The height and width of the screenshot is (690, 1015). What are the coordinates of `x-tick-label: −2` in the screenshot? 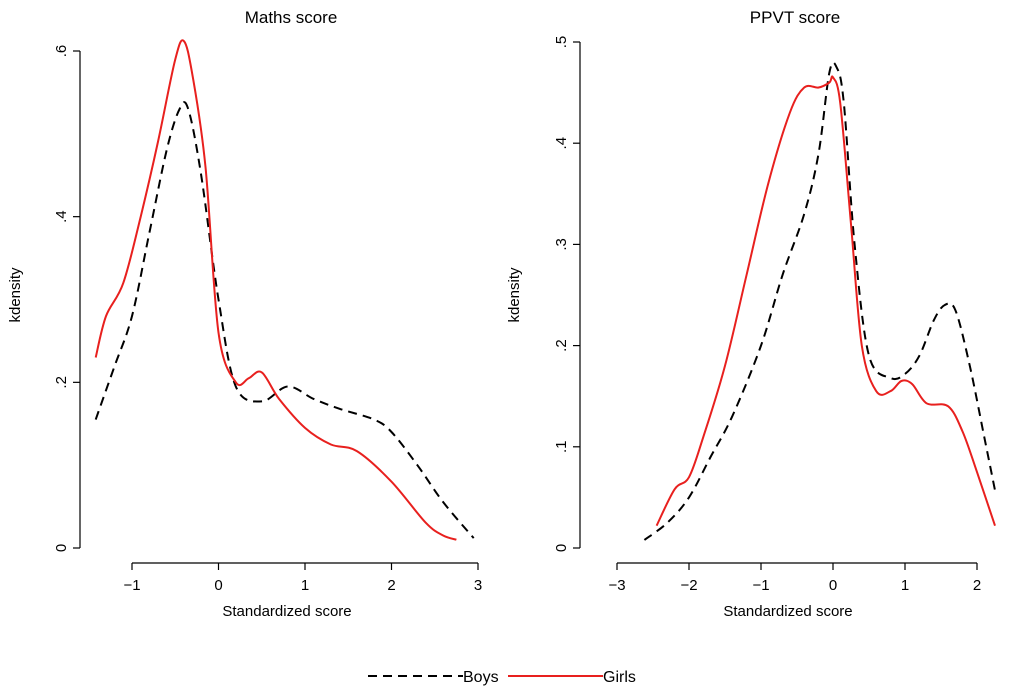 It's located at (688, 585).